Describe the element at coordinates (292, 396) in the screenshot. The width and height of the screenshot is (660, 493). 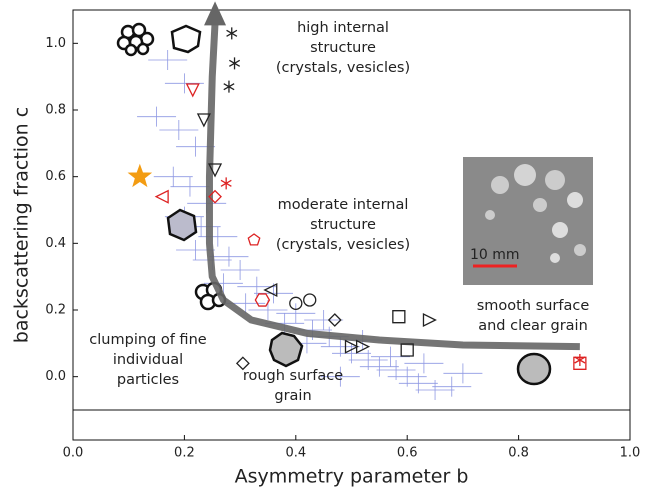
I see `annotation: grain` at that location.